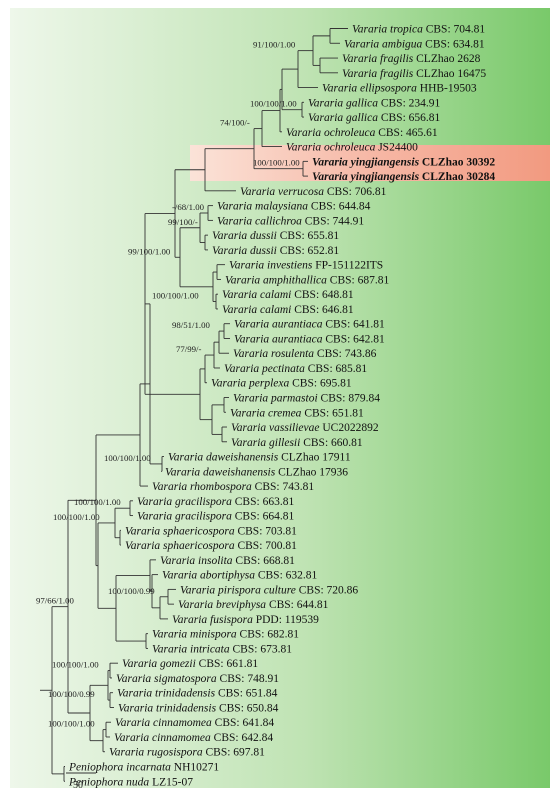 Image resolution: width=550 pixels, height=808 pixels. What do you see at coordinates (248, 679) in the screenshot?
I see `taxon-voucher: CBS: 748.91` at bounding box center [248, 679].